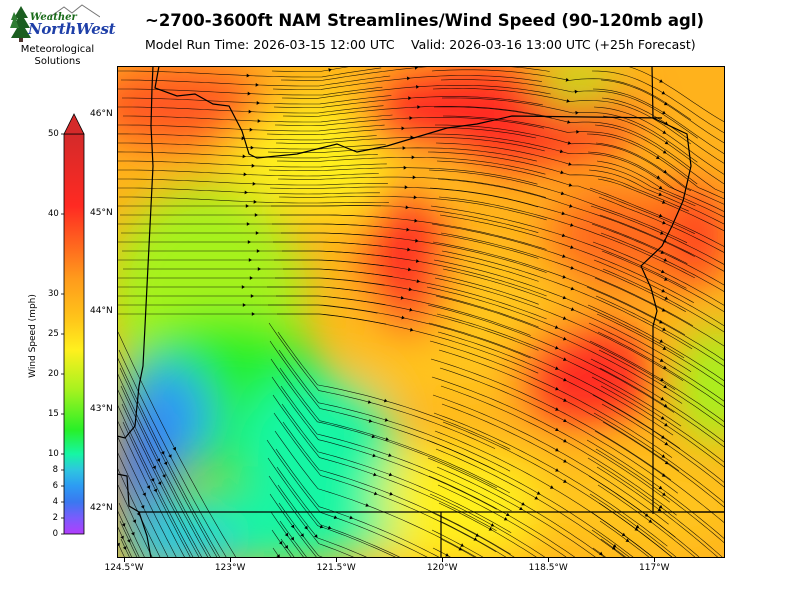 The height and width of the screenshot is (600, 800). Describe the element at coordinates (53, 334) in the screenshot. I see `colorbar-tick-label: 25` at that location.